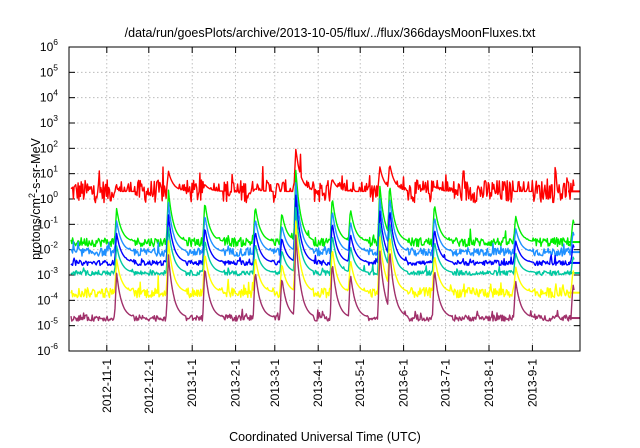 The width and height of the screenshot is (640, 448). Describe the element at coordinates (489, 383) in the screenshot. I see `x-tick-label: 2013-8-1` at that location.